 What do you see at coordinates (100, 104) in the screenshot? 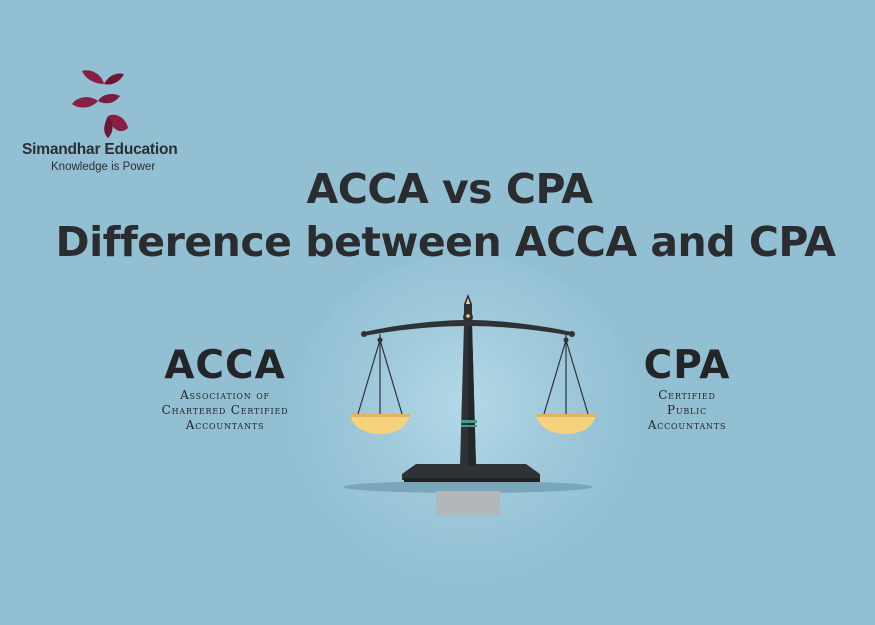
I see `leaf-petals-logo-icon` at bounding box center [100, 104].